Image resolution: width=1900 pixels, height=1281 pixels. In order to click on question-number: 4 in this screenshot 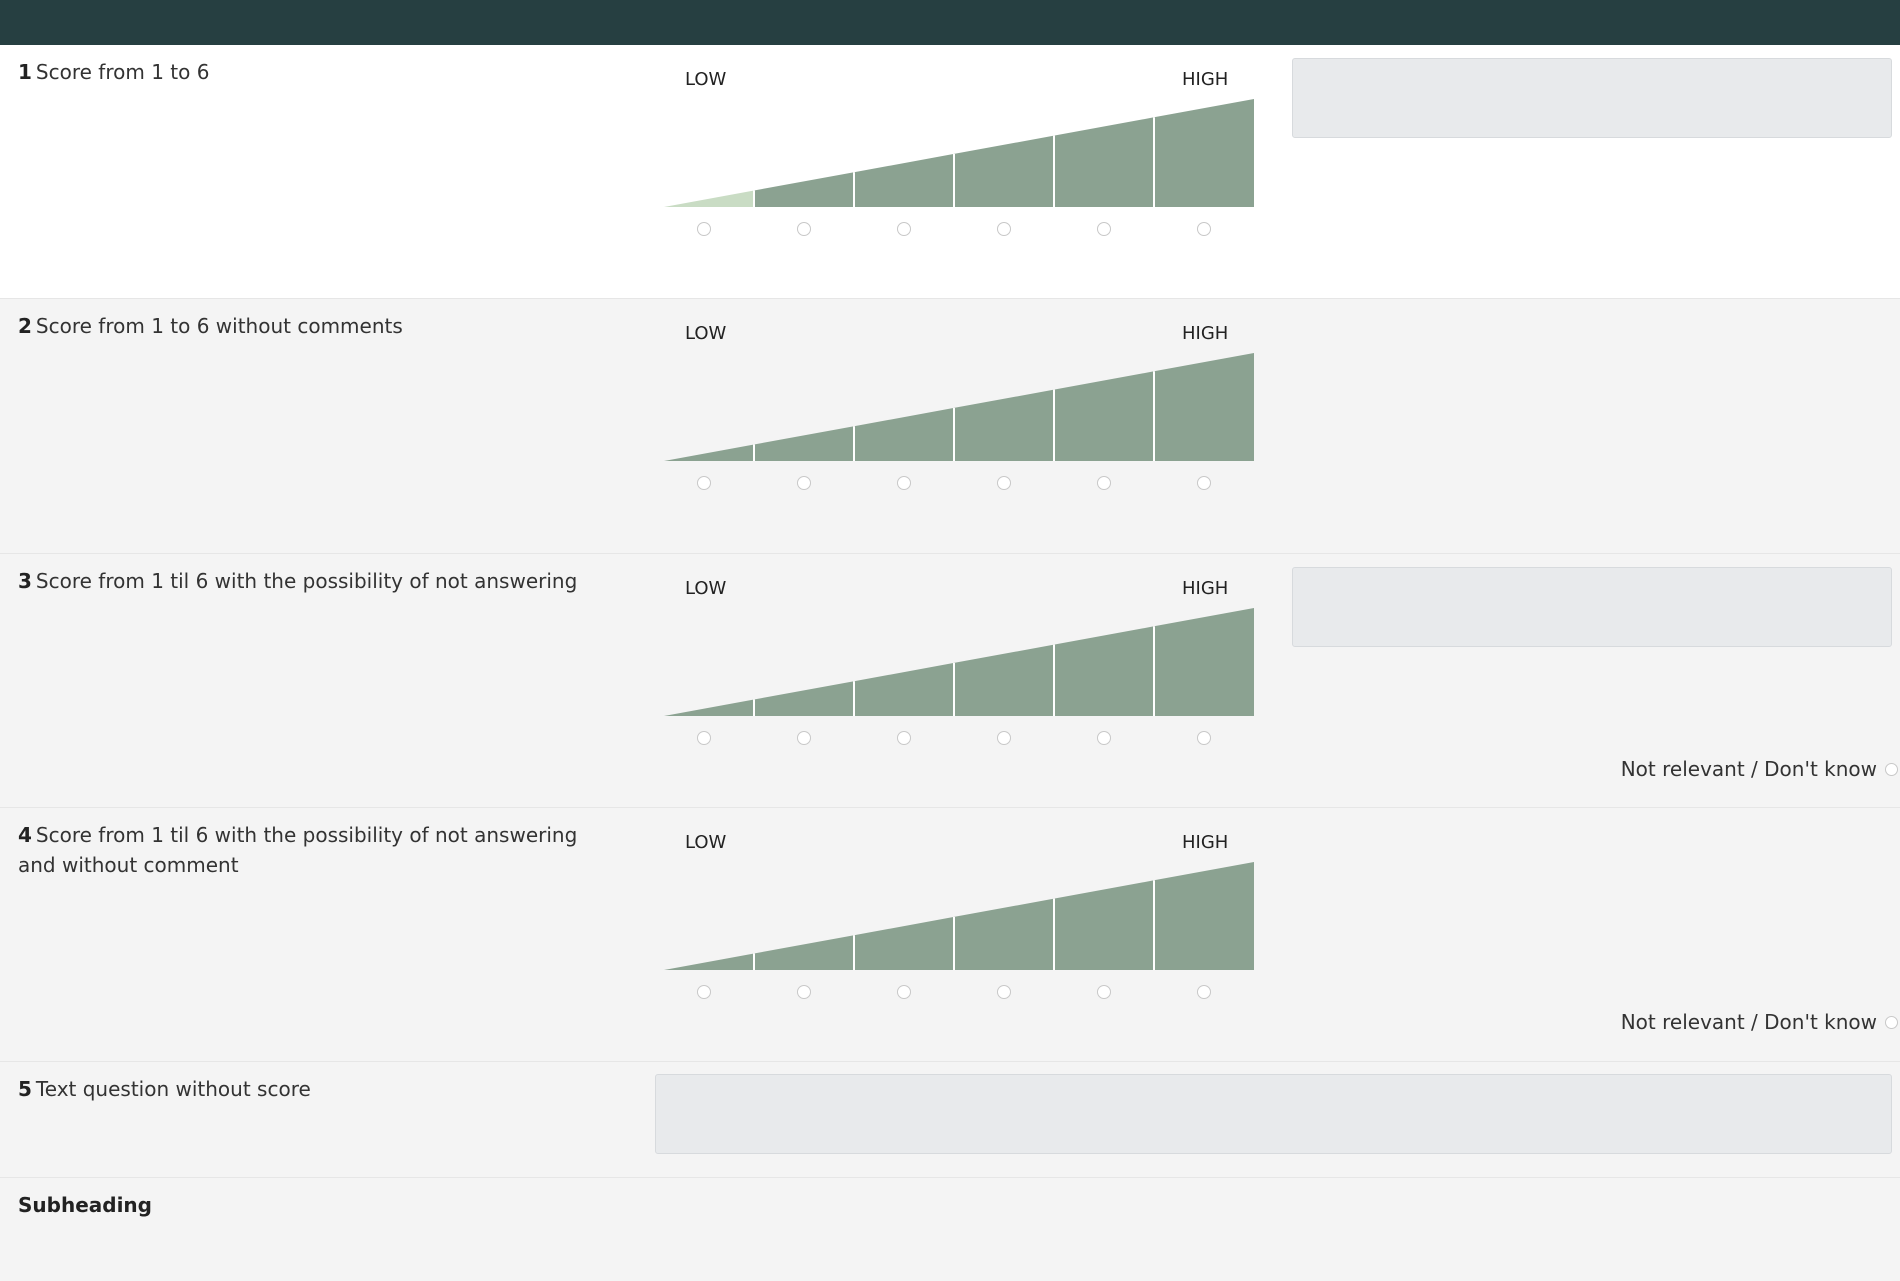, I will do `click(25, 835)`.